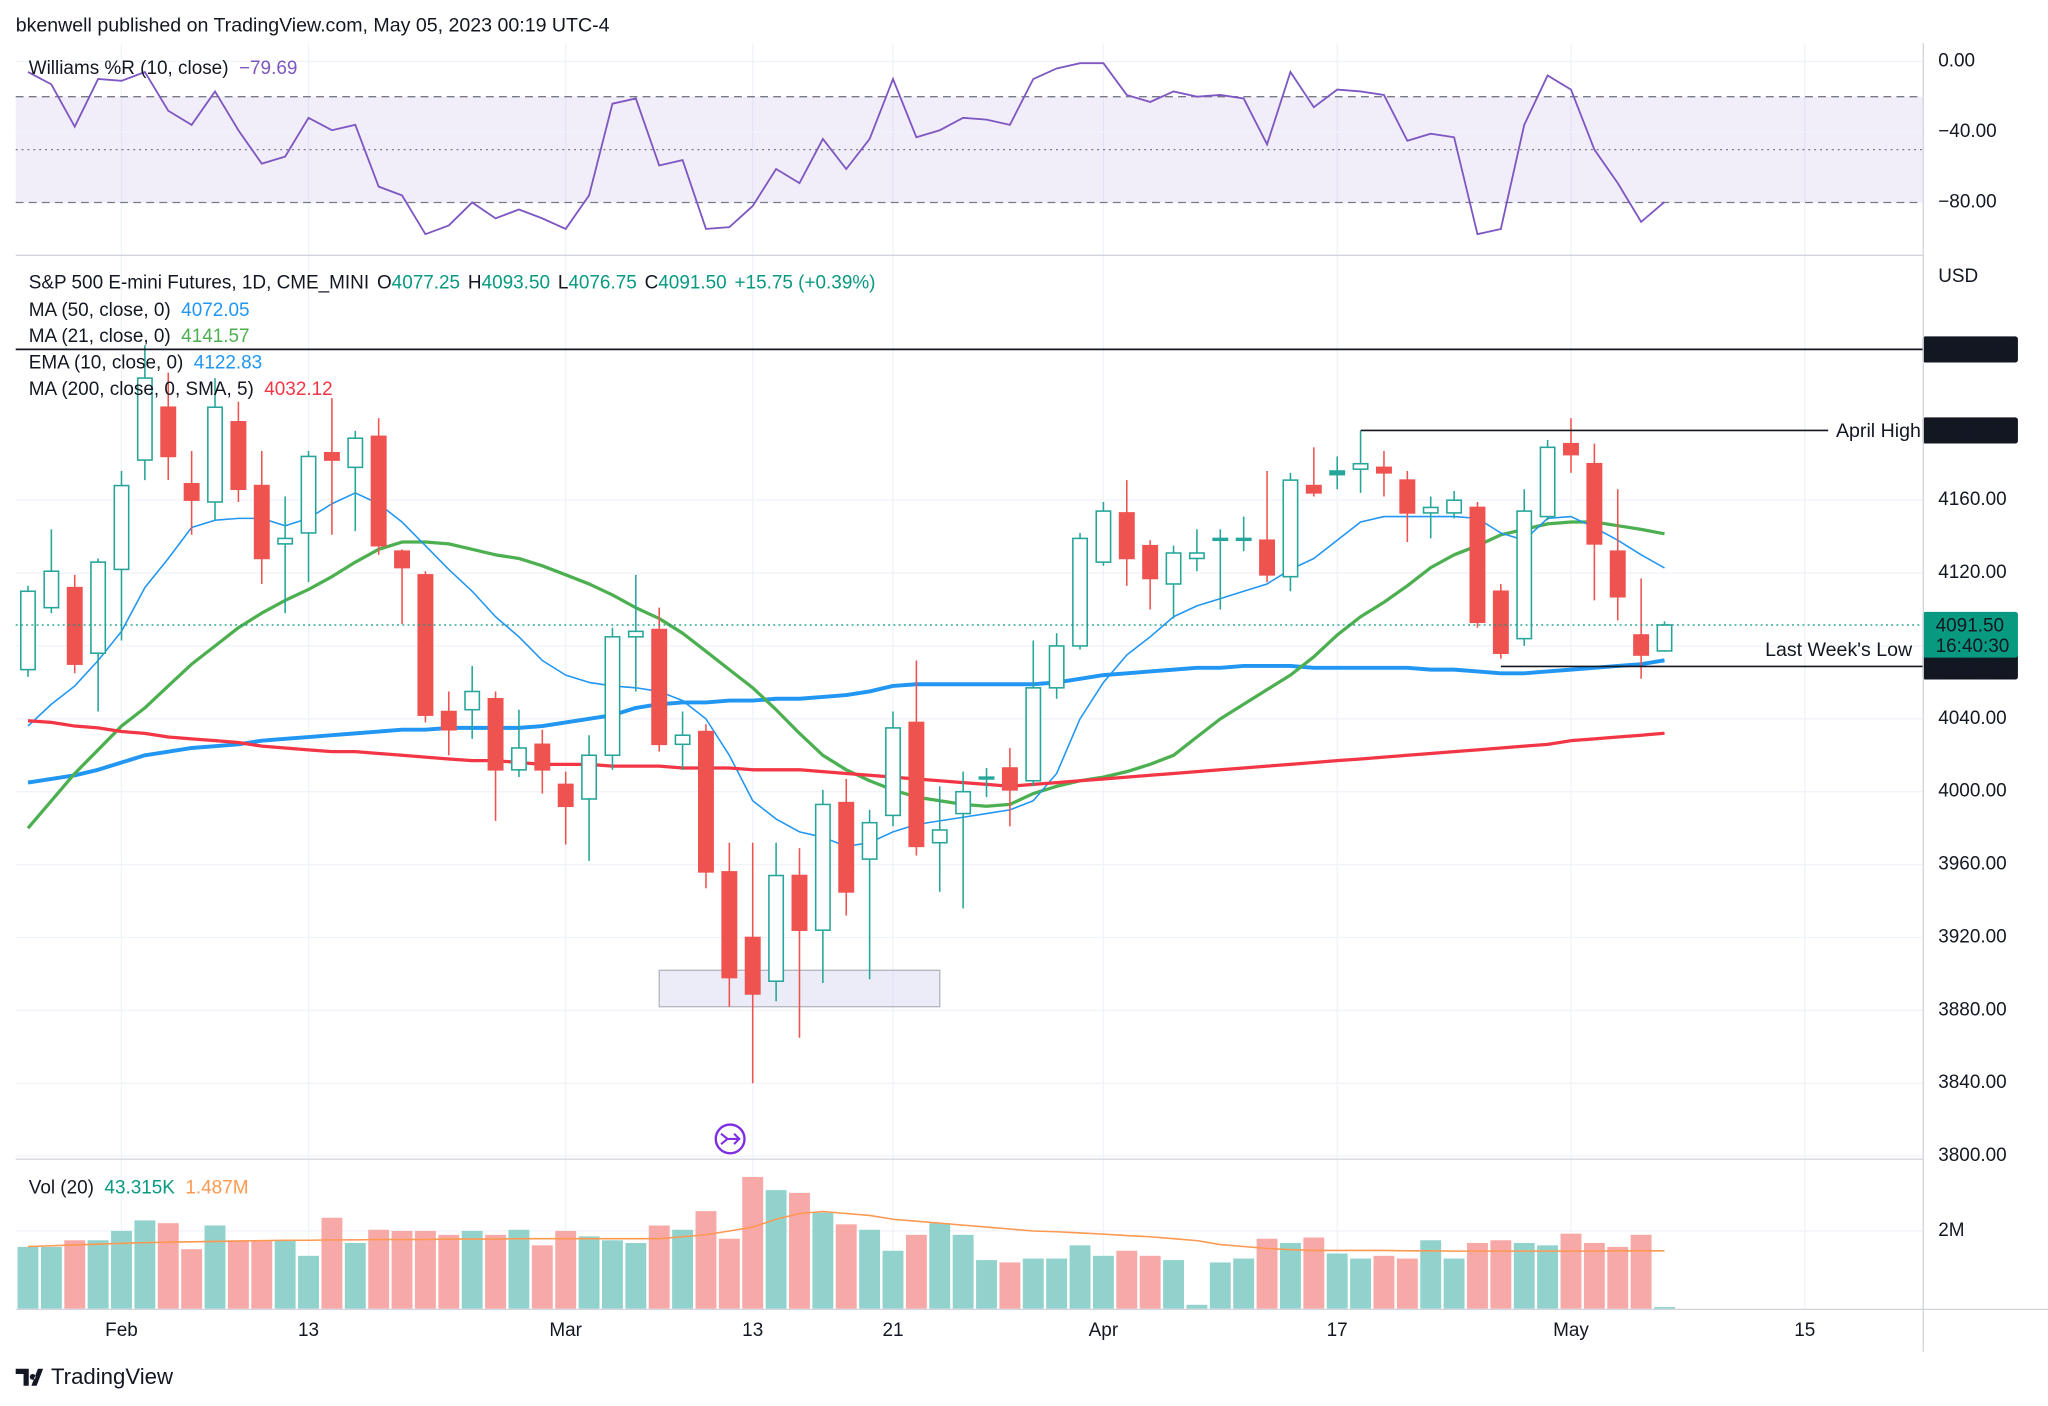 The height and width of the screenshot is (1406, 2048). Describe the element at coordinates (298, 389) in the screenshot. I see `legend-value: 4032.12` at that location.